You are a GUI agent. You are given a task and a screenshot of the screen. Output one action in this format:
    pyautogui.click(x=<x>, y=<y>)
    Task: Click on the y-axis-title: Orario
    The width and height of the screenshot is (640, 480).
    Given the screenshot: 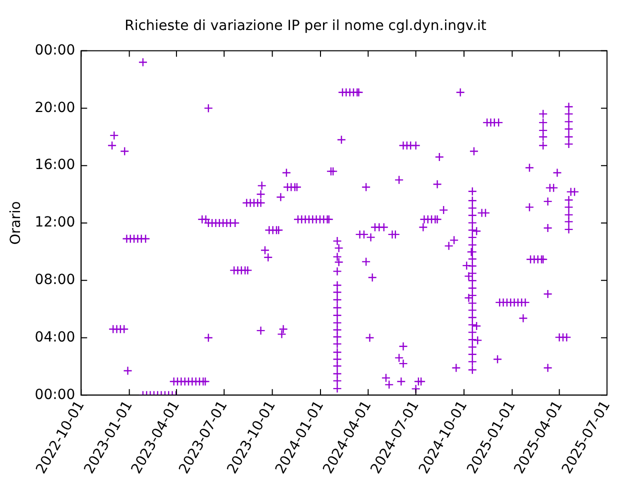 What is the action you would take?
    pyautogui.click(x=16, y=223)
    